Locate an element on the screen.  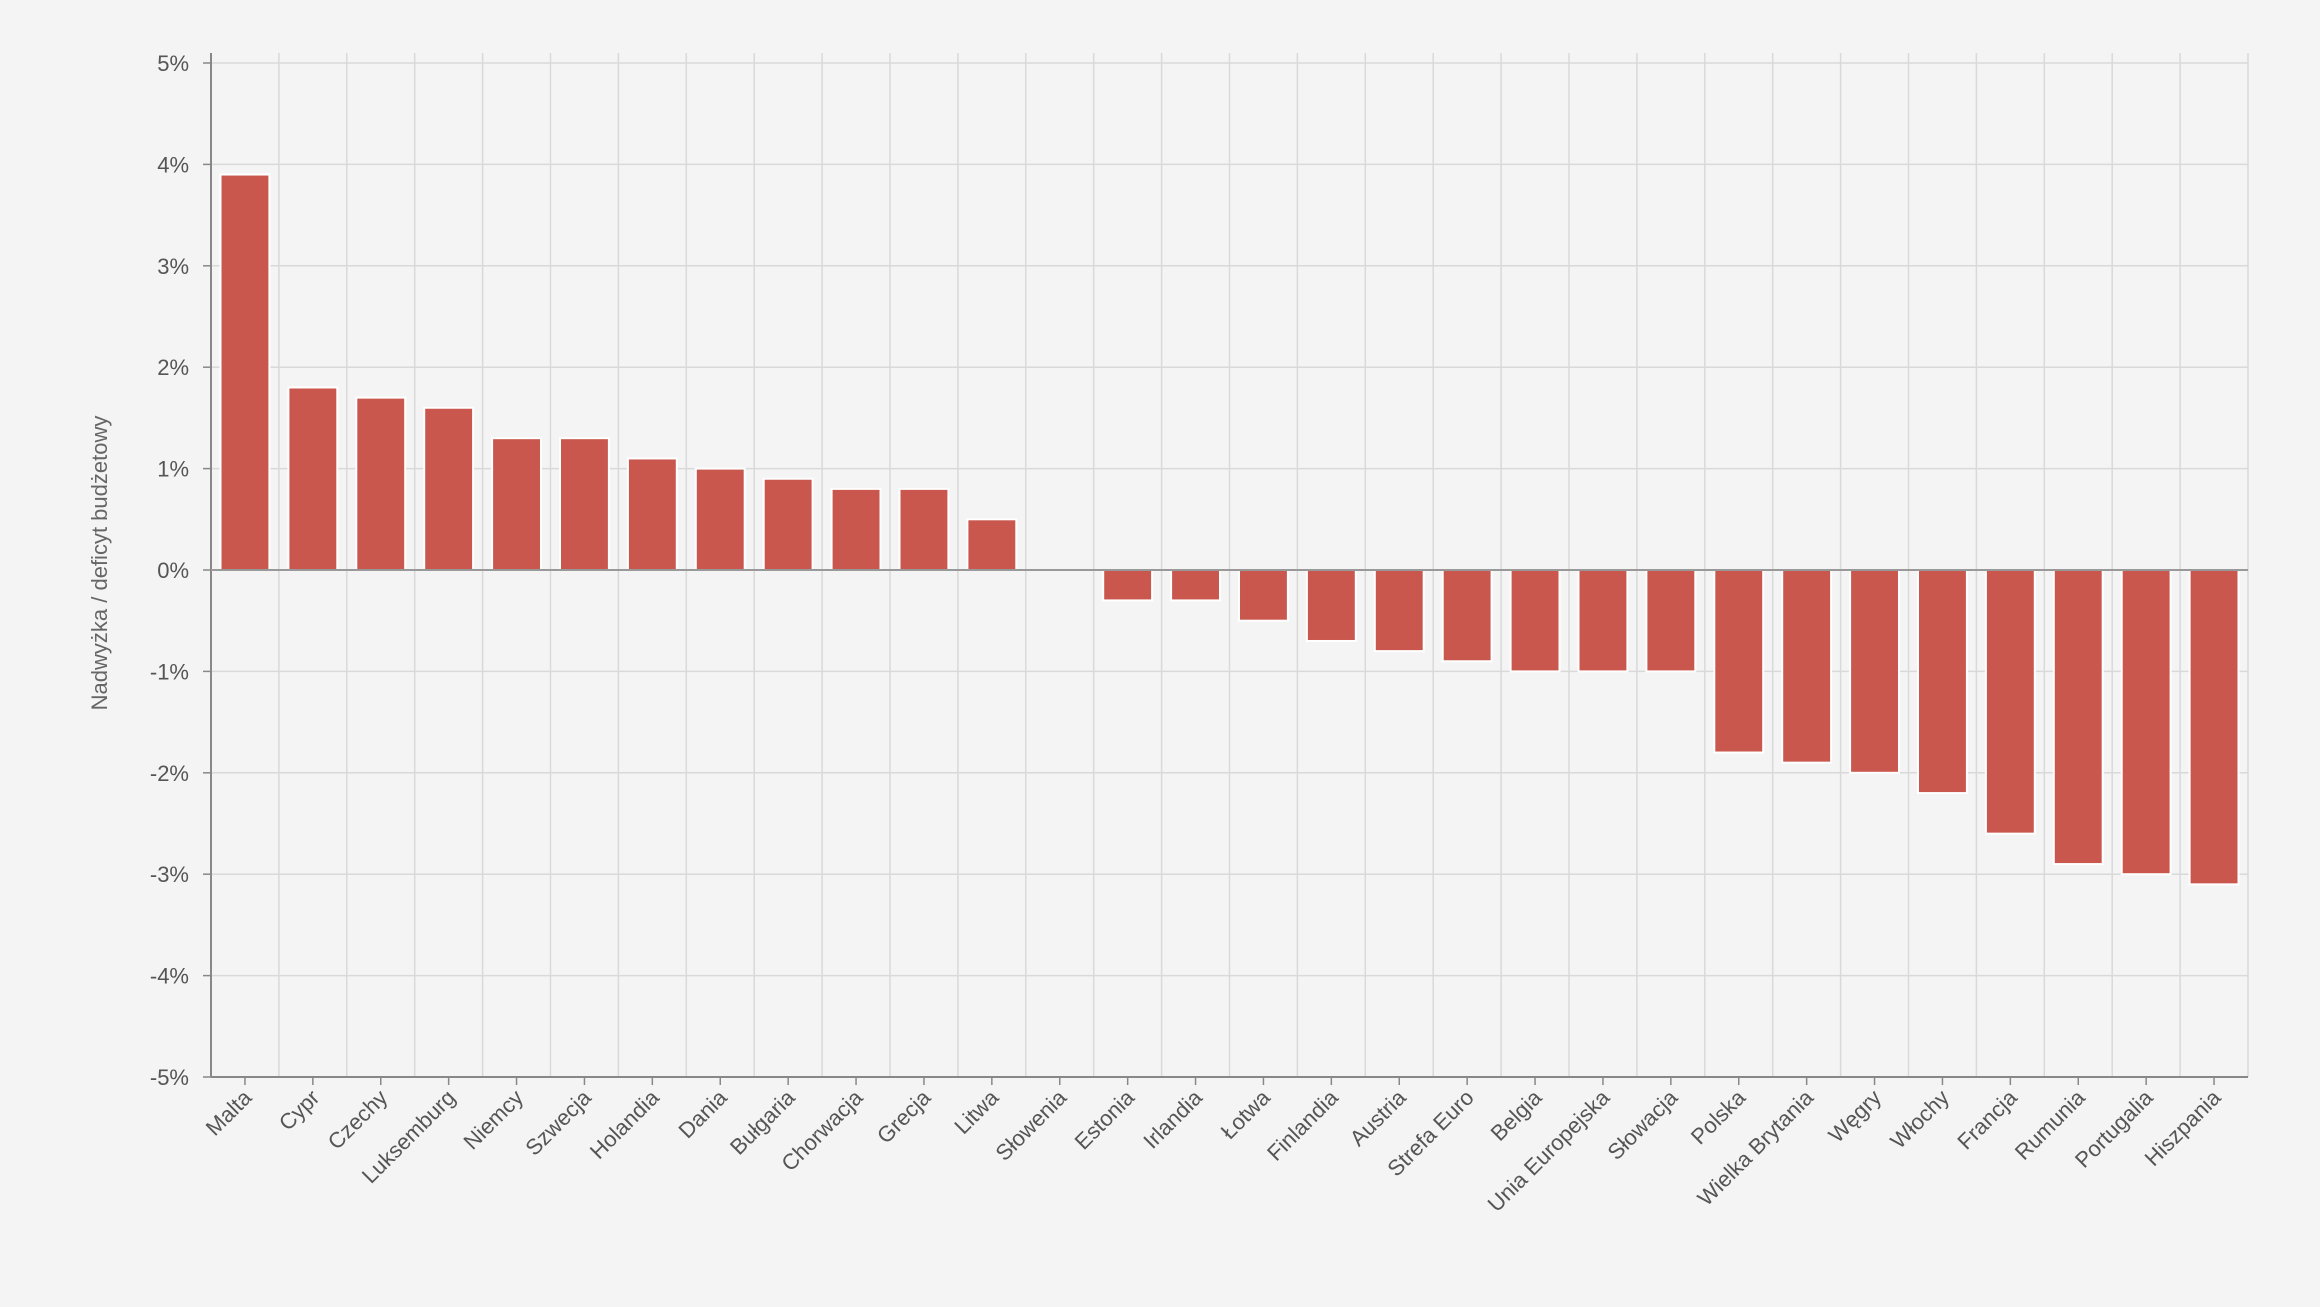
x-tick-label: Niemcy is located at coordinates (494, 1120).